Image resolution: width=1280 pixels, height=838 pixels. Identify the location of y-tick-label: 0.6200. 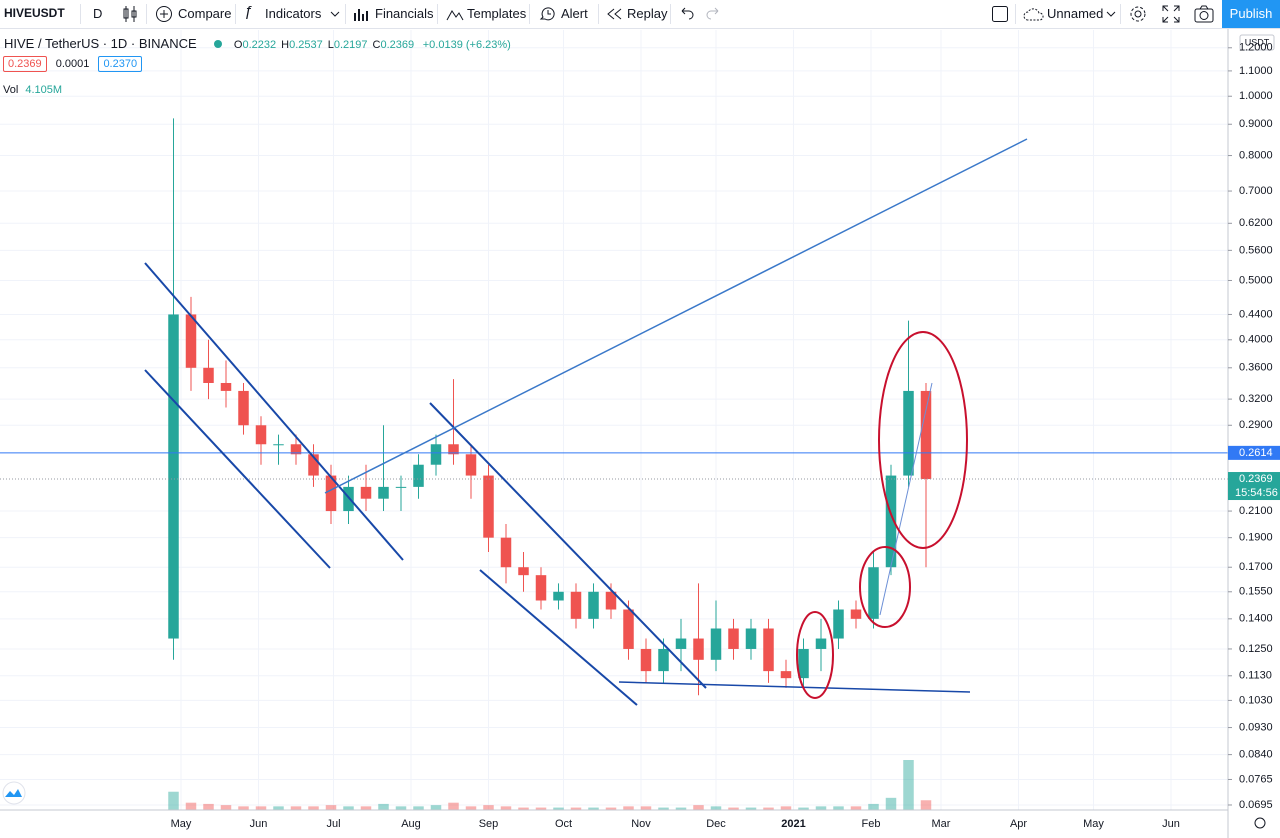
(1256, 223).